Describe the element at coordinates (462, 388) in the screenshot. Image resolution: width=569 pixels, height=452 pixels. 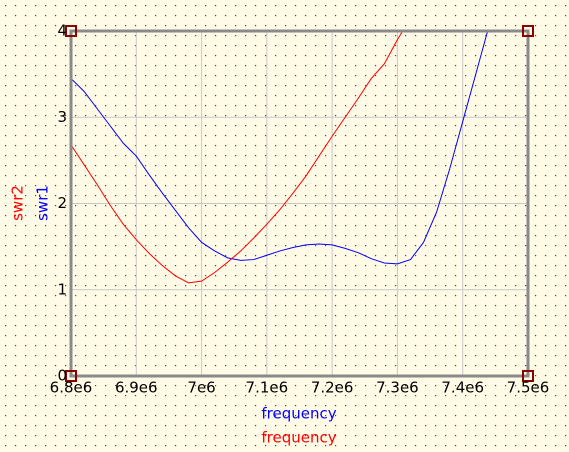
I see `x-tick-label: 7.4e6` at that location.